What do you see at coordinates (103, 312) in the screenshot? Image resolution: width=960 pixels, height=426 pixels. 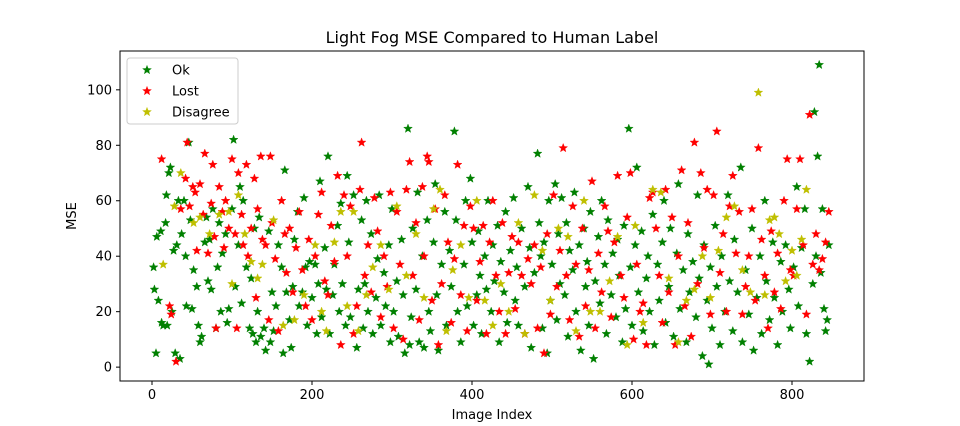 I see `y-tick-label: 20` at bounding box center [103, 312].